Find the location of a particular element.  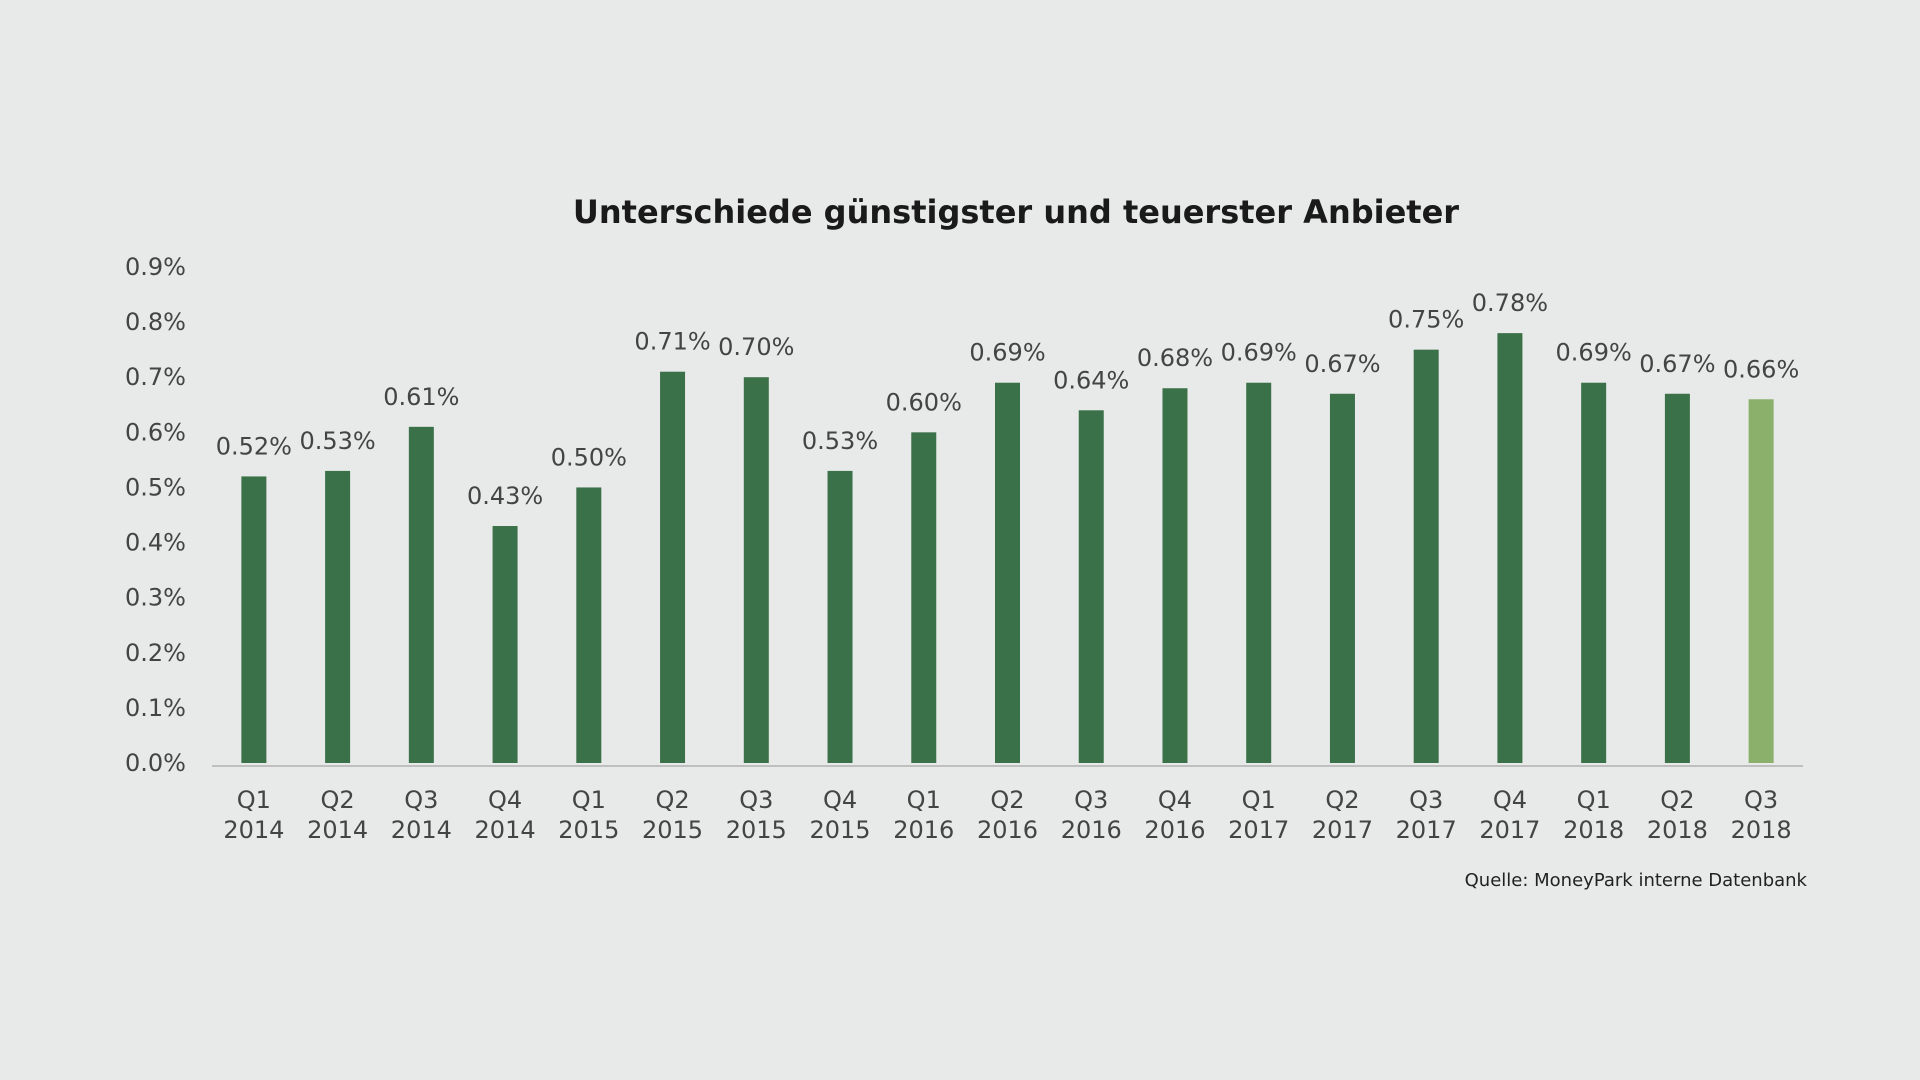

data-label: 0.60% is located at coordinates (924, 402).